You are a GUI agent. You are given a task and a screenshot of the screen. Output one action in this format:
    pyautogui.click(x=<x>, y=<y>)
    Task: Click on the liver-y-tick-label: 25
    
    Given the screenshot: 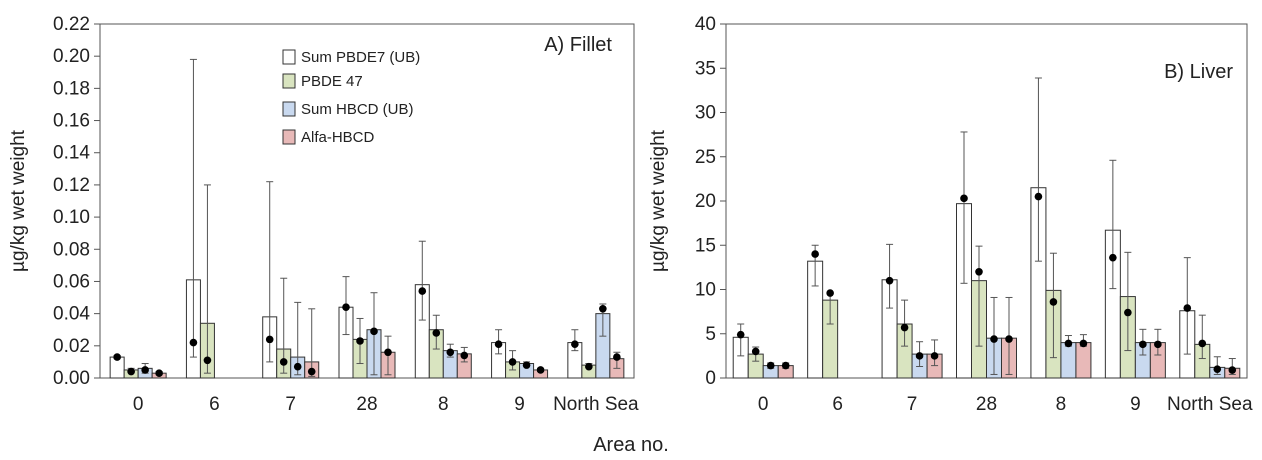 What is the action you would take?
    pyautogui.click(x=705, y=157)
    